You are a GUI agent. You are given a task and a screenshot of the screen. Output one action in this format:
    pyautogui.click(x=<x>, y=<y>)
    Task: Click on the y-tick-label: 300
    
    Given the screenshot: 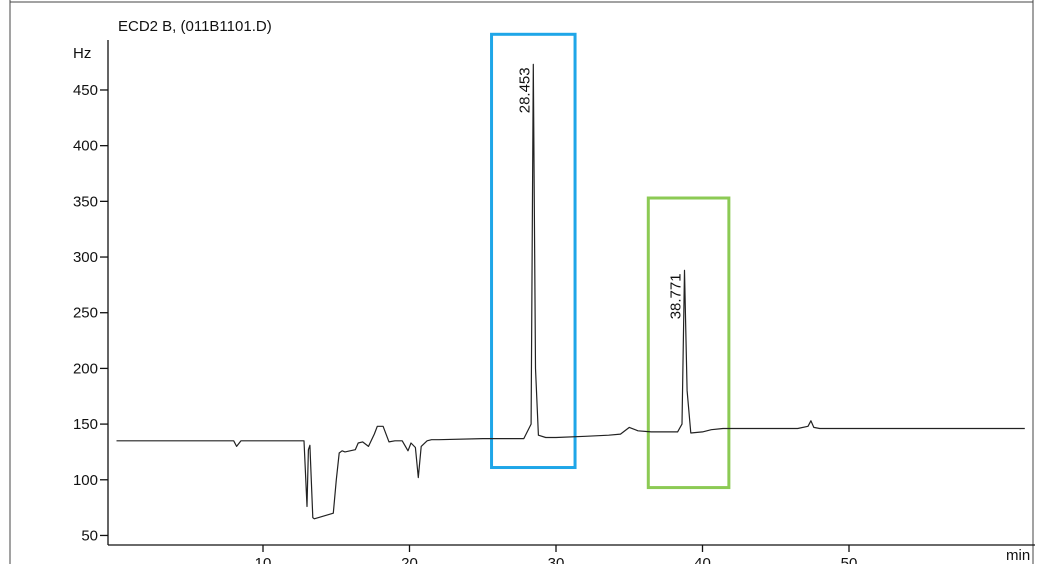 What is the action you would take?
    pyautogui.click(x=85, y=257)
    